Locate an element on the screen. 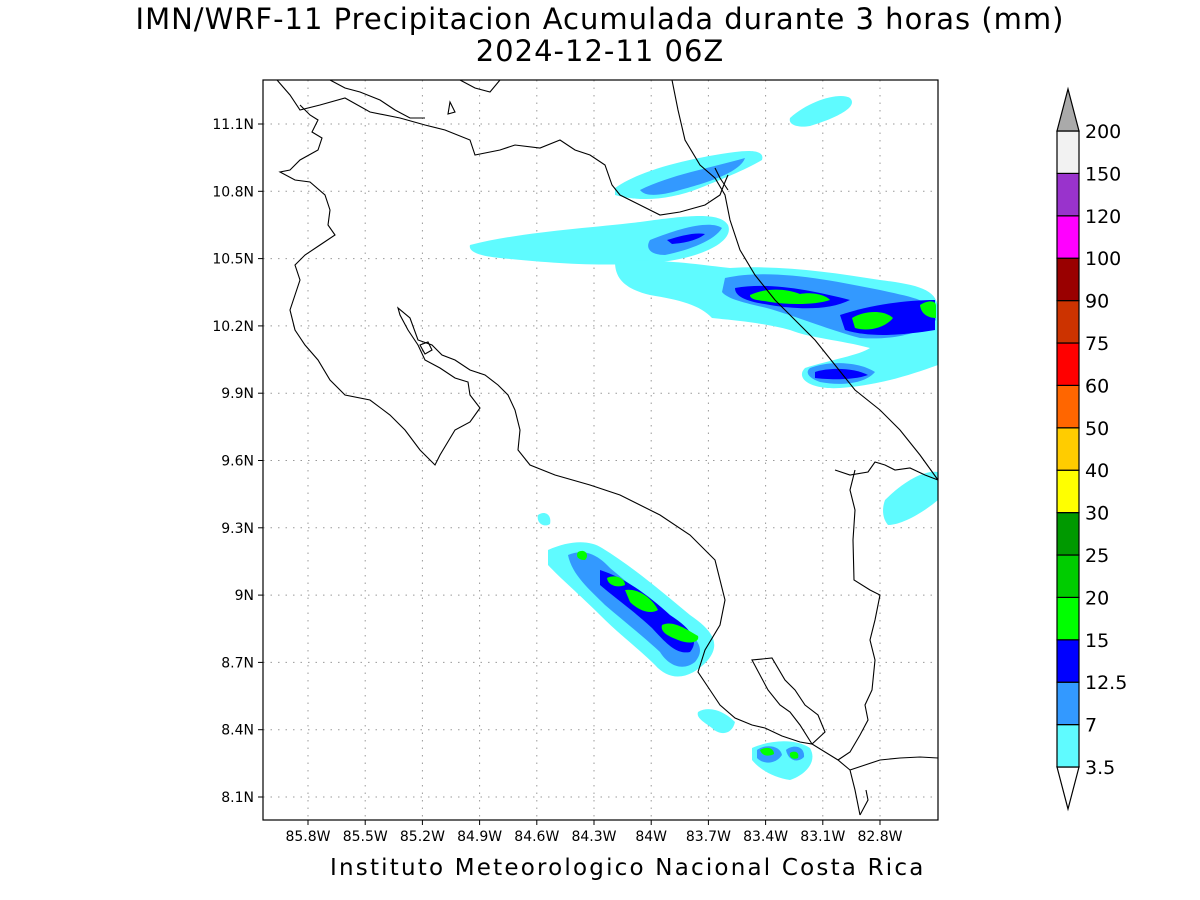 This screenshot has width=1200, height=900. lon-tick-label: 84.6W is located at coordinates (536, 837).